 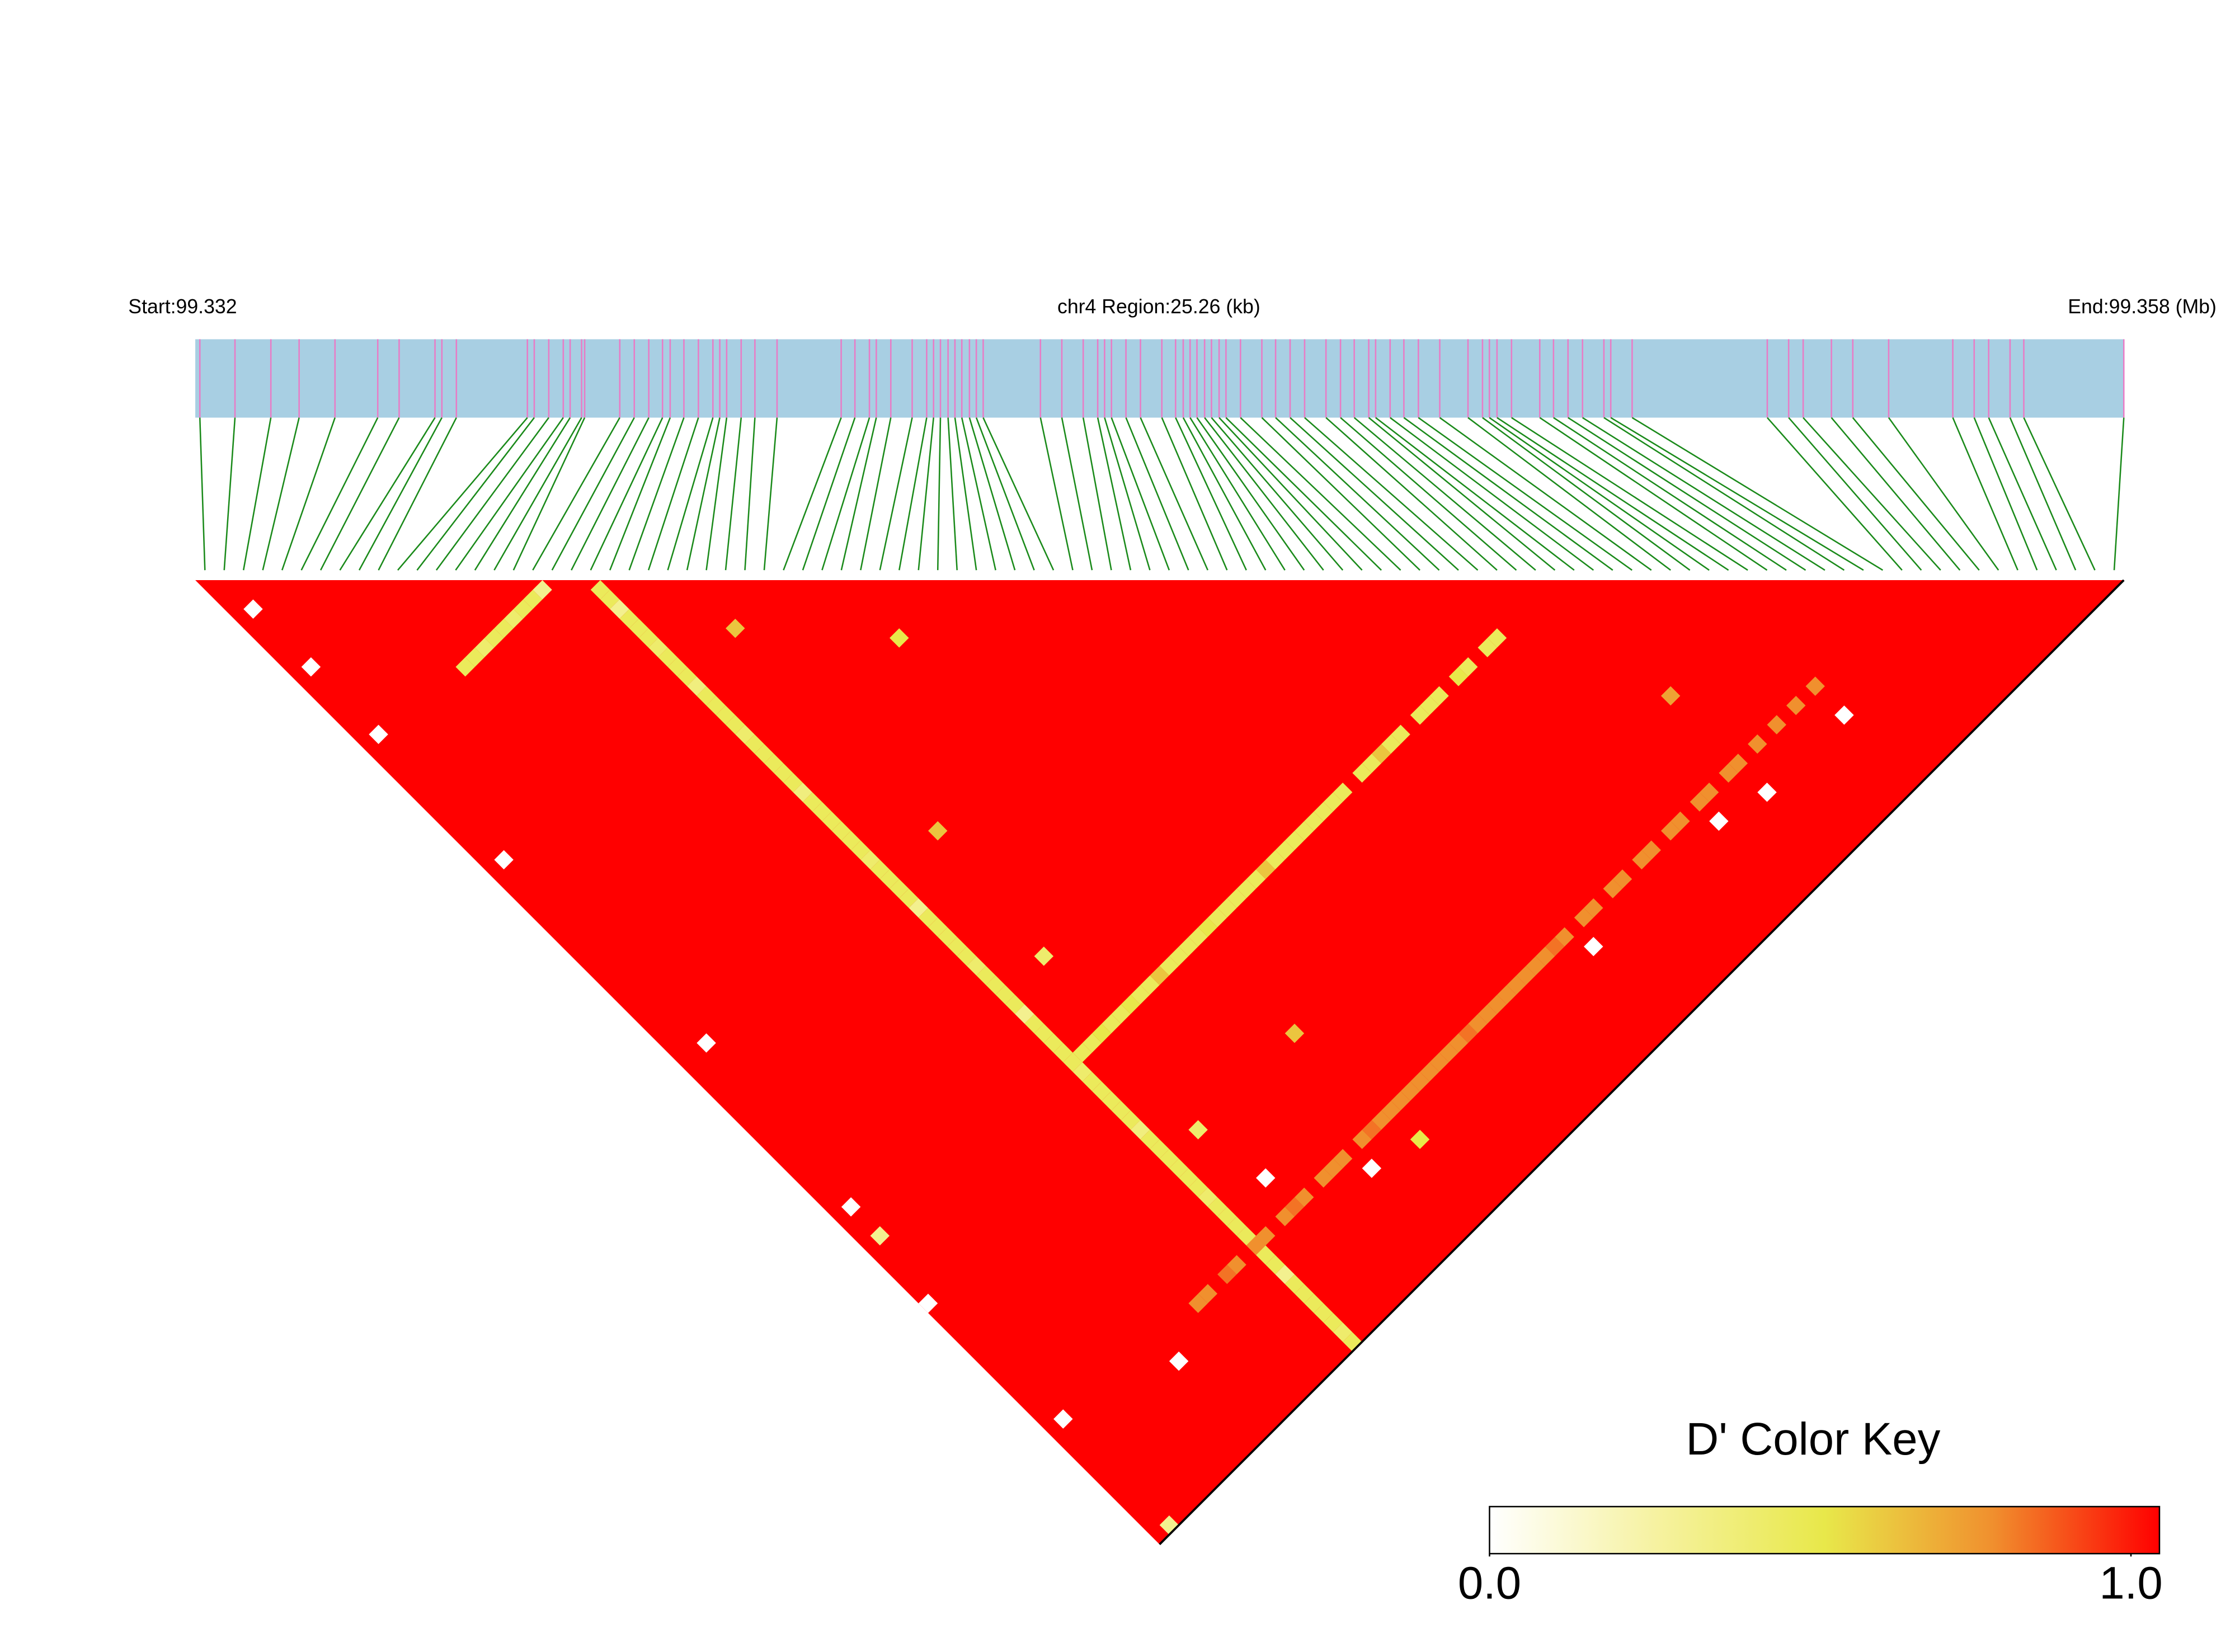 I want to click on start-label: Start:99.332, so click(x=182, y=306).